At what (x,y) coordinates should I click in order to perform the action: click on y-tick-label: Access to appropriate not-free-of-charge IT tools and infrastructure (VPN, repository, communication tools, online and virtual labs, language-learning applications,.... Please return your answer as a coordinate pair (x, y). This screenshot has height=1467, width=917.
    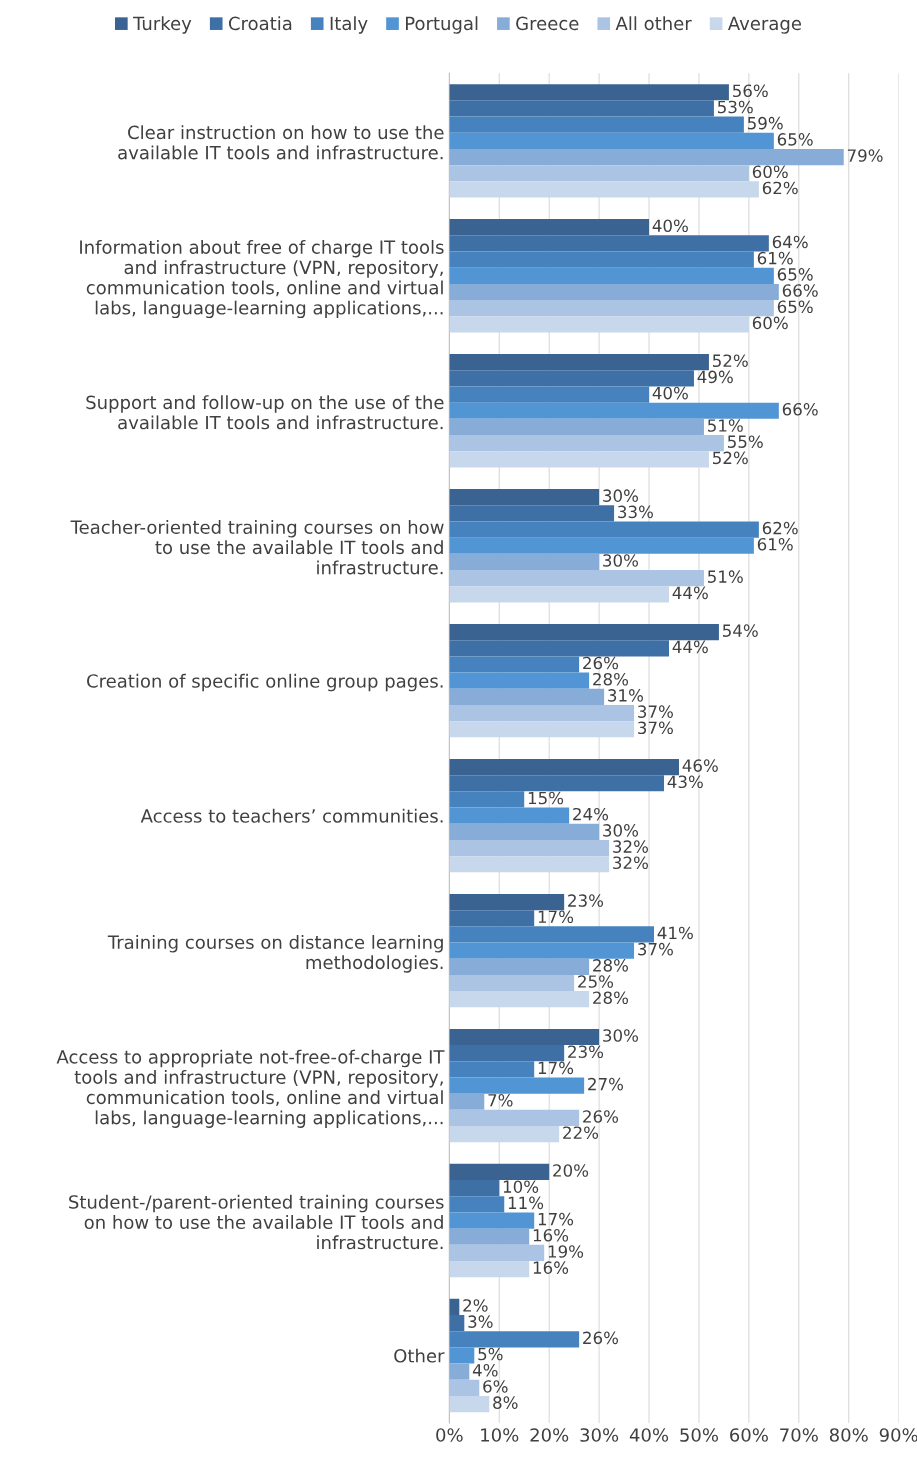
    Looking at the image, I should click on (250, 1088).